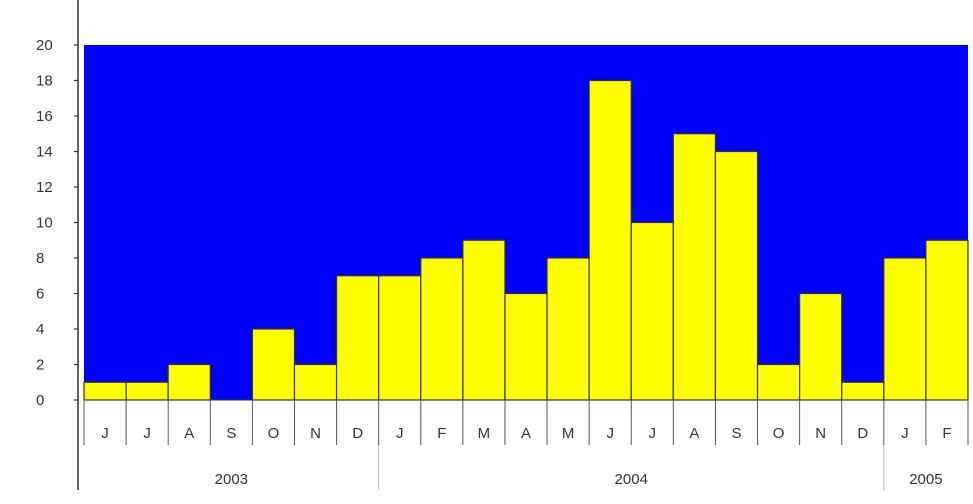  What do you see at coordinates (40, 258) in the screenshot?
I see `y-tick-label: 8` at bounding box center [40, 258].